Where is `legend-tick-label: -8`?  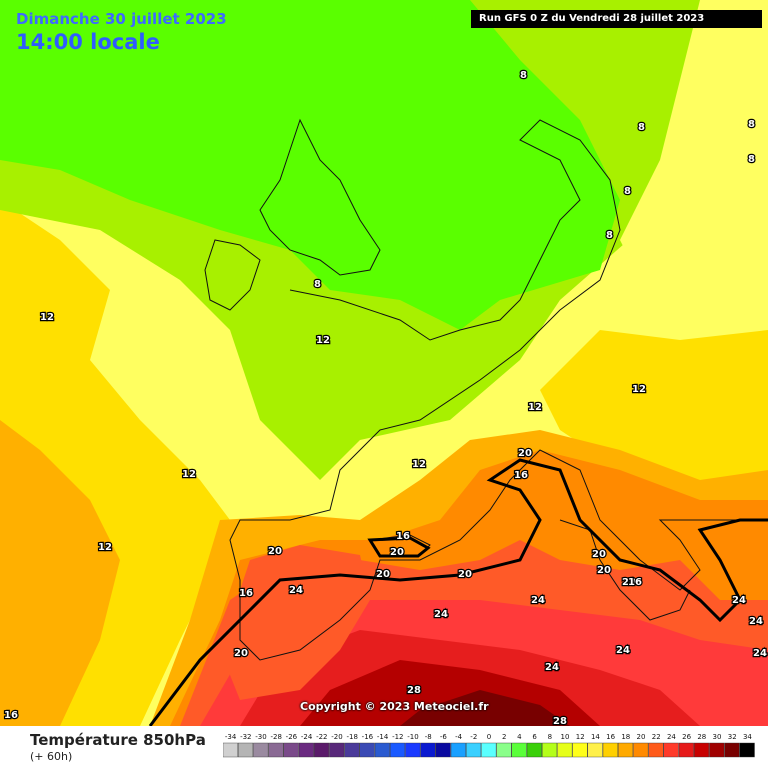
legend-tick-label: -8 is located at coordinates (428, 737).